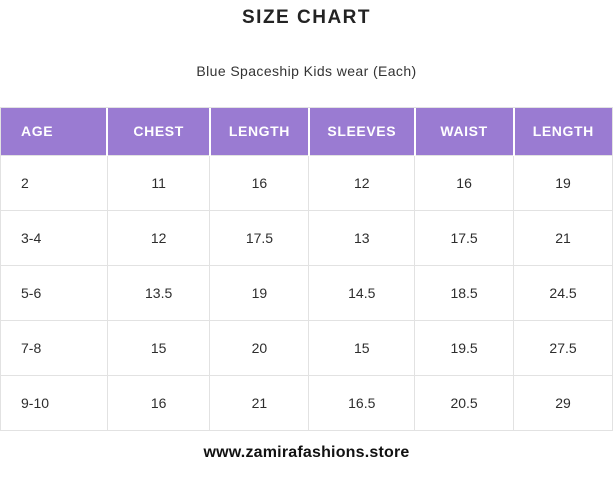 The width and height of the screenshot is (613, 486). What do you see at coordinates (54, 292) in the screenshot?
I see `age-cell: 5-6` at bounding box center [54, 292].